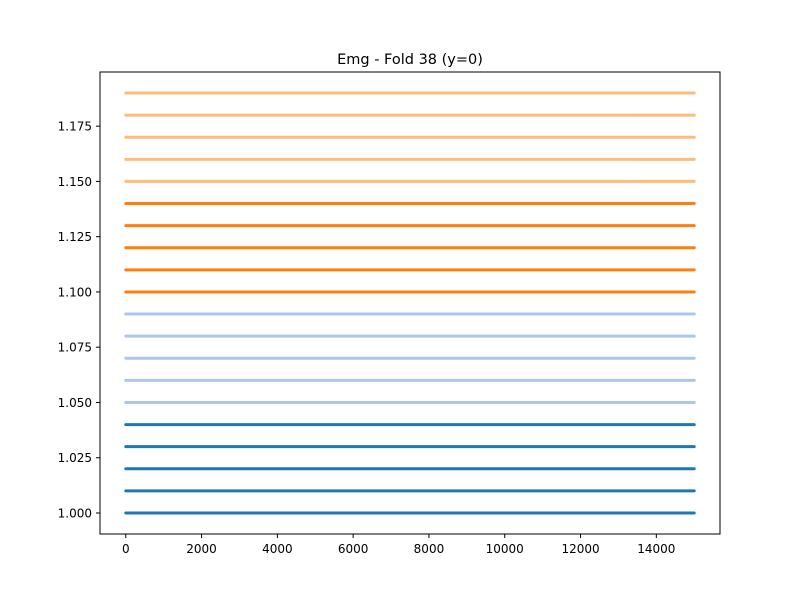 This screenshot has width=800, height=600. I want to click on x-tick-label: 14000, so click(656, 549).